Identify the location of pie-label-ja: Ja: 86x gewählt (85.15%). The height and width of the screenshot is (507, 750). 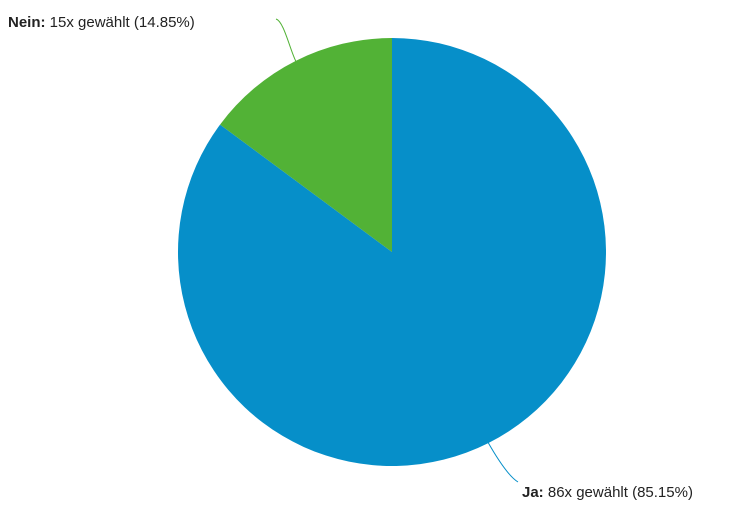
(607, 492).